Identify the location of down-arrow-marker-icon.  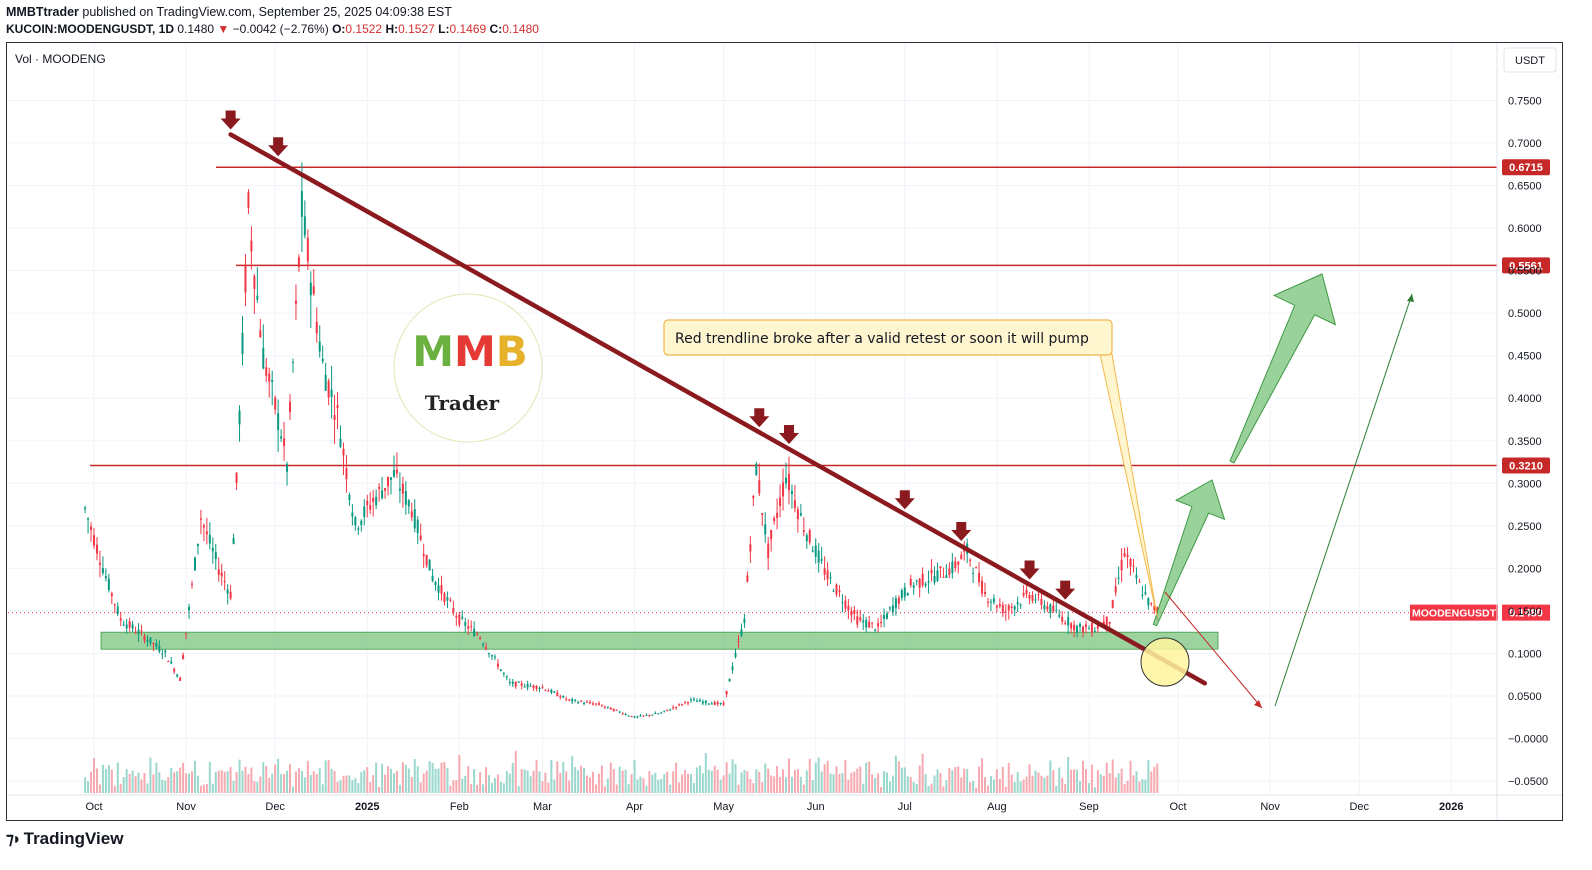
(230, 120).